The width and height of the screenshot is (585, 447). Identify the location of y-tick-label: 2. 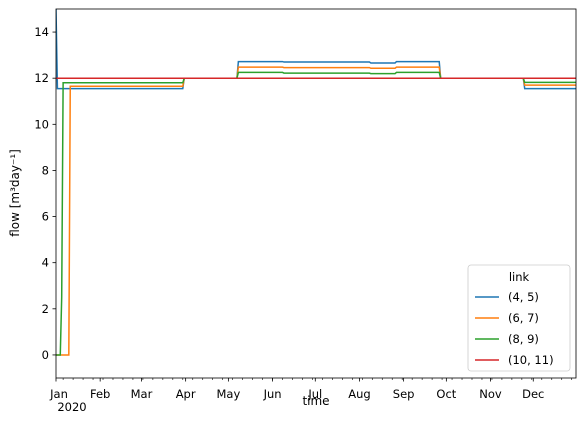
(45, 309).